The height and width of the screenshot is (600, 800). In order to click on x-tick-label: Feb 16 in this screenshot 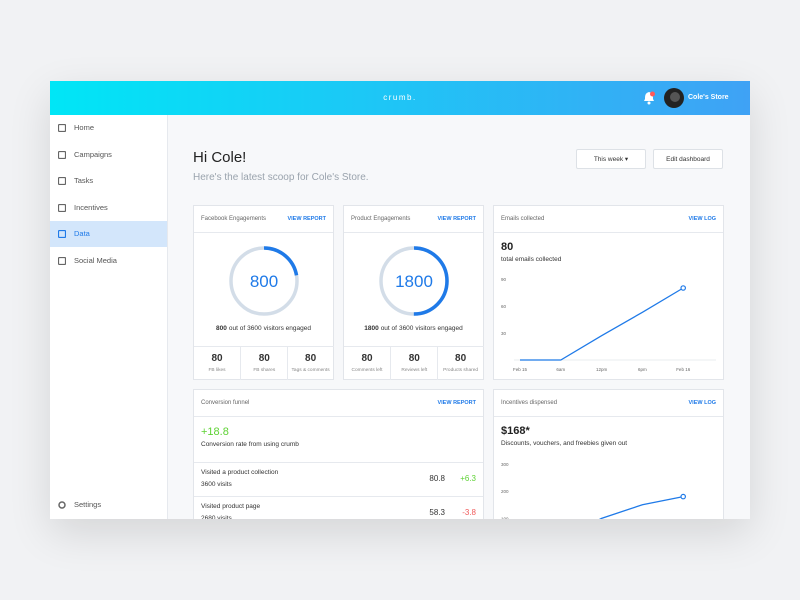, I will do `click(683, 369)`.